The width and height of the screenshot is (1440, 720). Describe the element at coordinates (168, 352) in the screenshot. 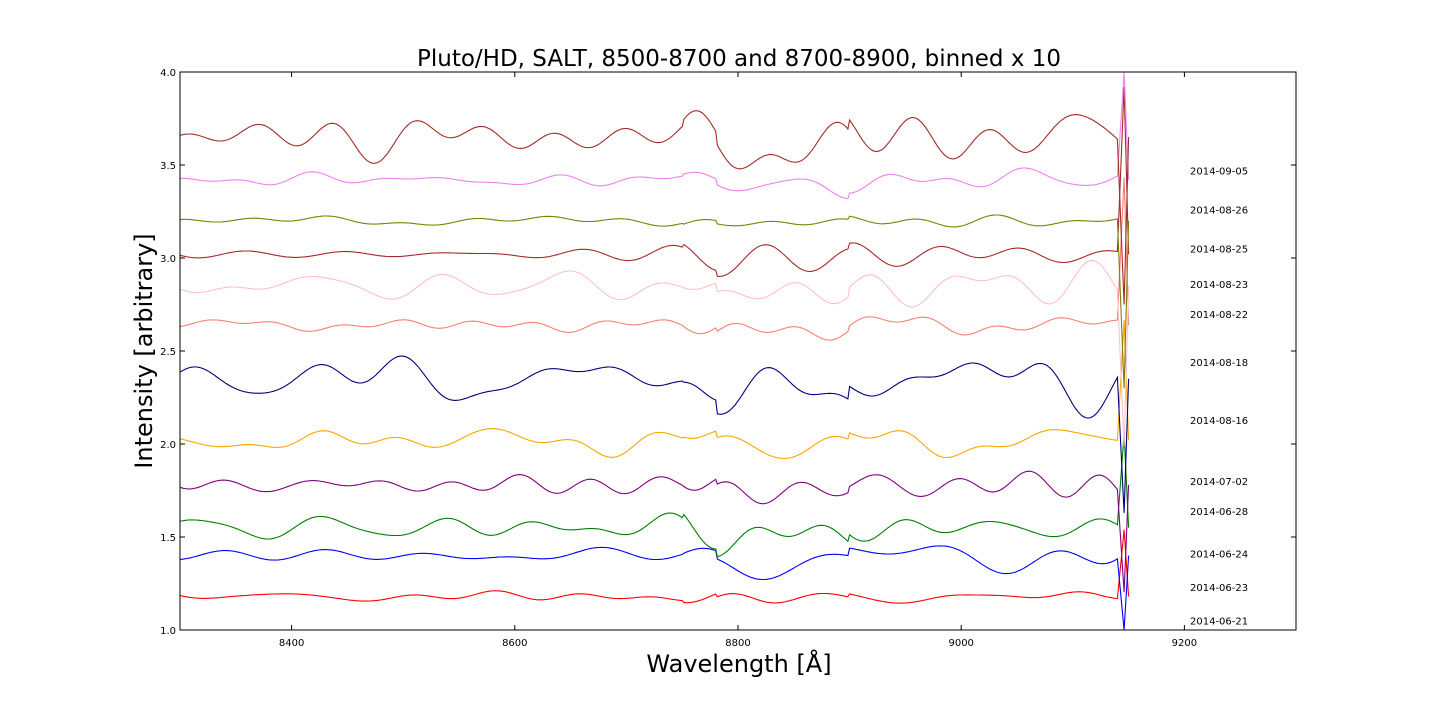

I see `y-tick-label: 2.5` at that location.